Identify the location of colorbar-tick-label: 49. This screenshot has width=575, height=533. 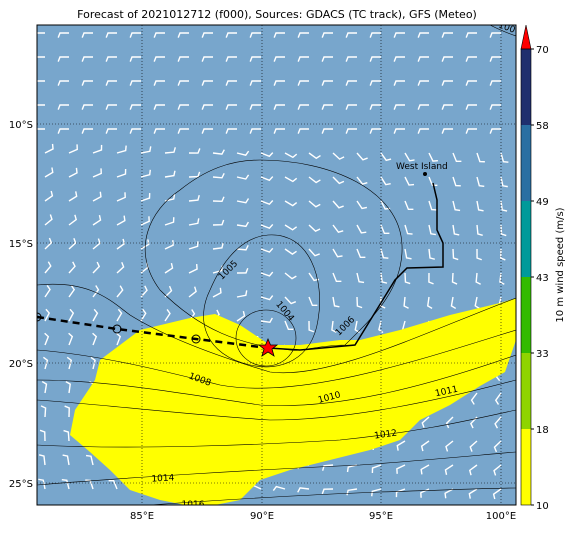
(542, 202).